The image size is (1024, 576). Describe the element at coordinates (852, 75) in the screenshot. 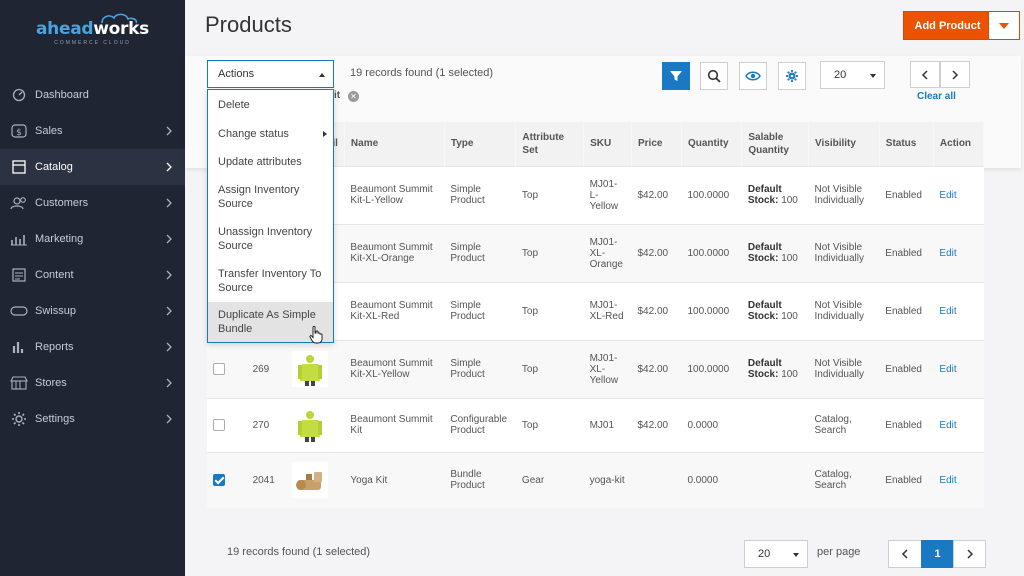

I see `per-page-select-top: 20` at that location.